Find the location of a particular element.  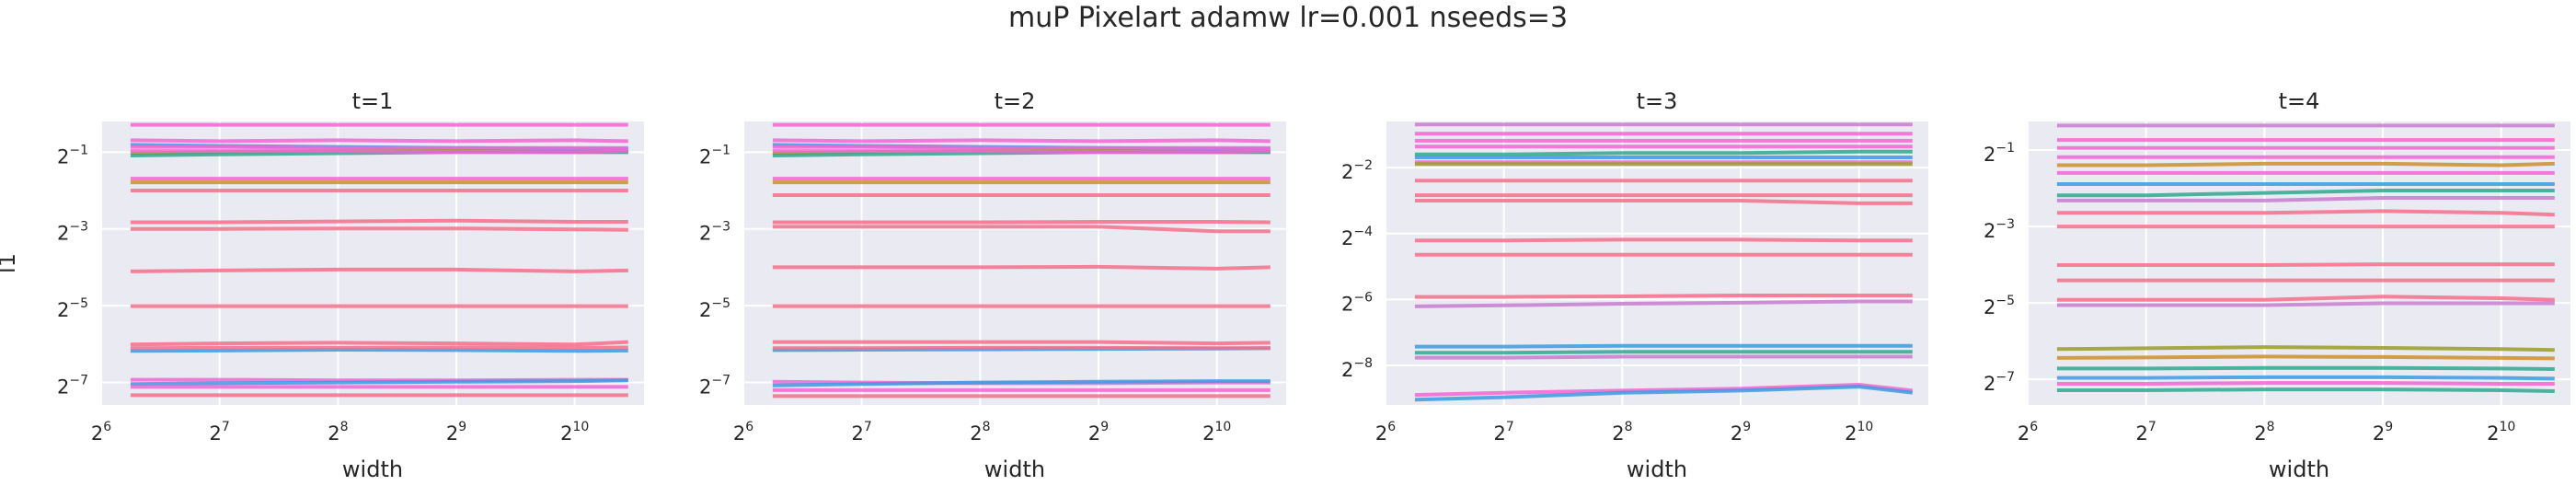

panel-2-background is located at coordinates (1014, 263).